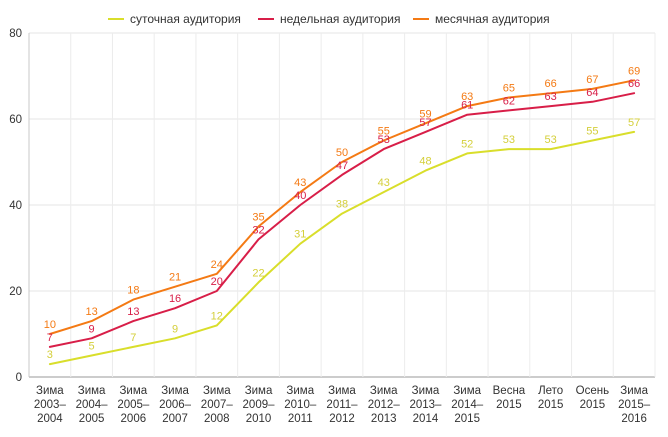 The image size is (668, 437). What do you see at coordinates (425, 162) in the screenshot?
I see `data-label: 48` at bounding box center [425, 162].